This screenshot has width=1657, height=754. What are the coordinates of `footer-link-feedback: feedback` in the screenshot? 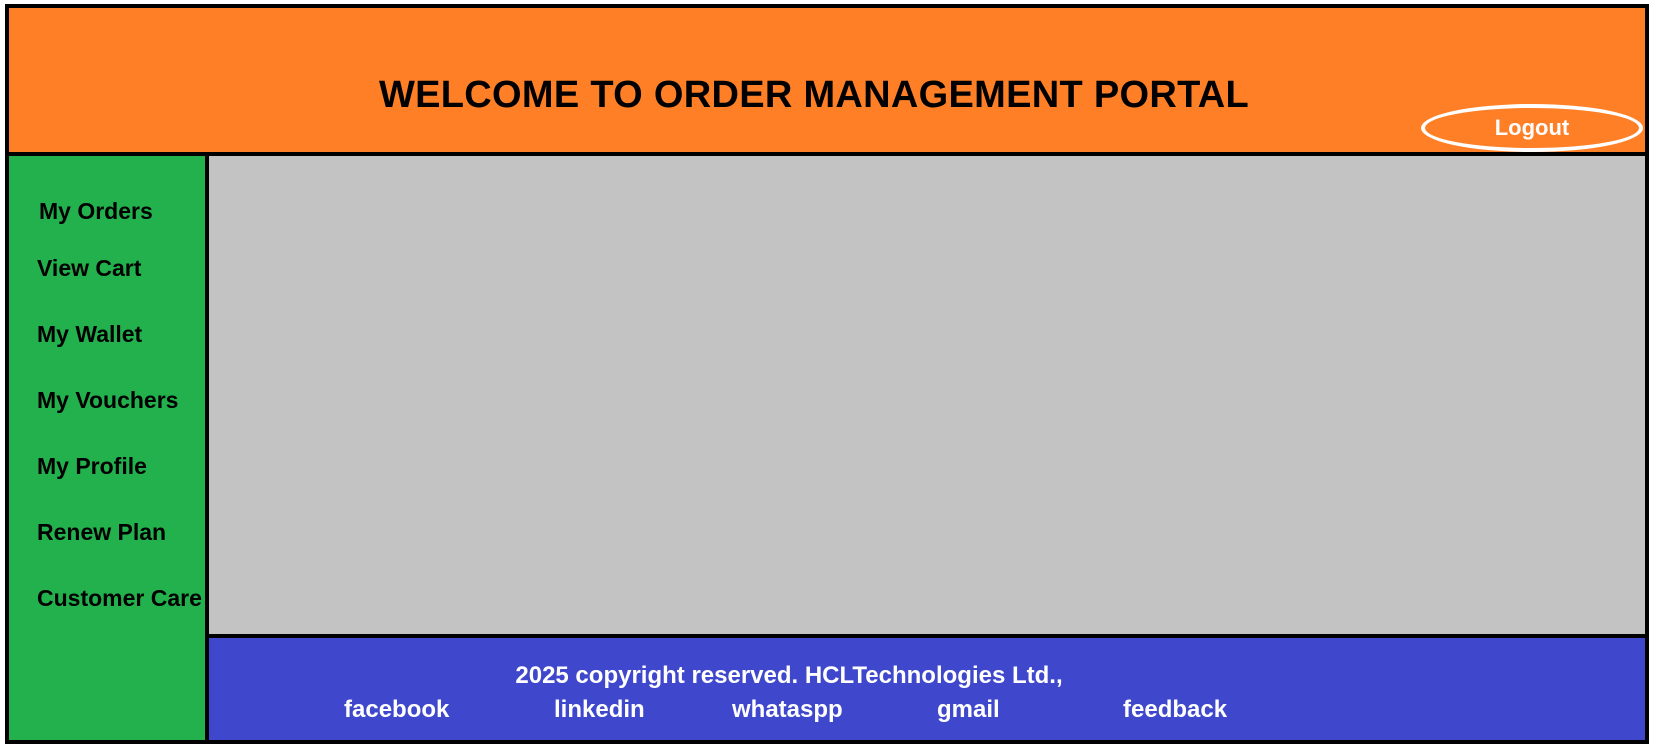 It's located at (1175, 709).